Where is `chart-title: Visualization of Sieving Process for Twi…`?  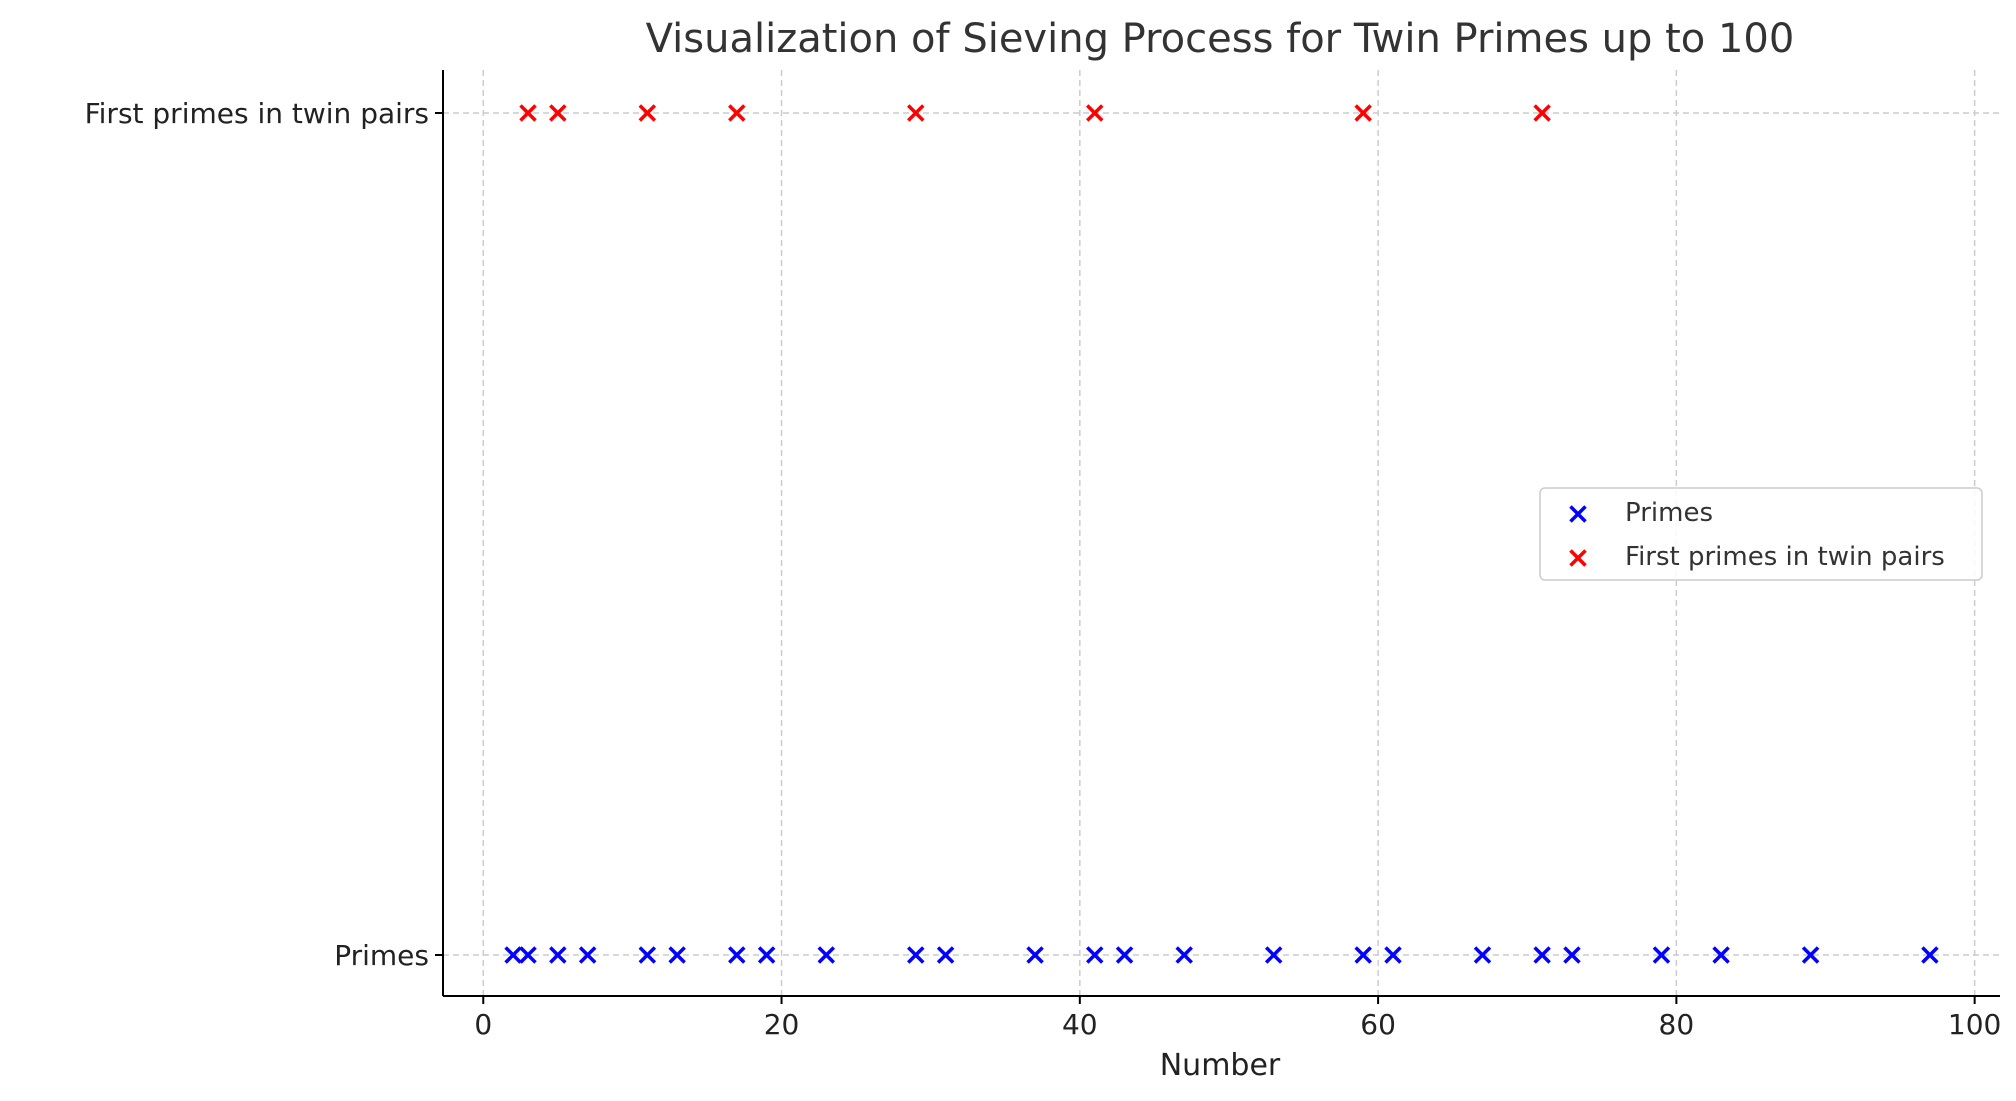 chart-title: Visualization of Sieving Process for Twi… is located at coordinates (1220, 39).